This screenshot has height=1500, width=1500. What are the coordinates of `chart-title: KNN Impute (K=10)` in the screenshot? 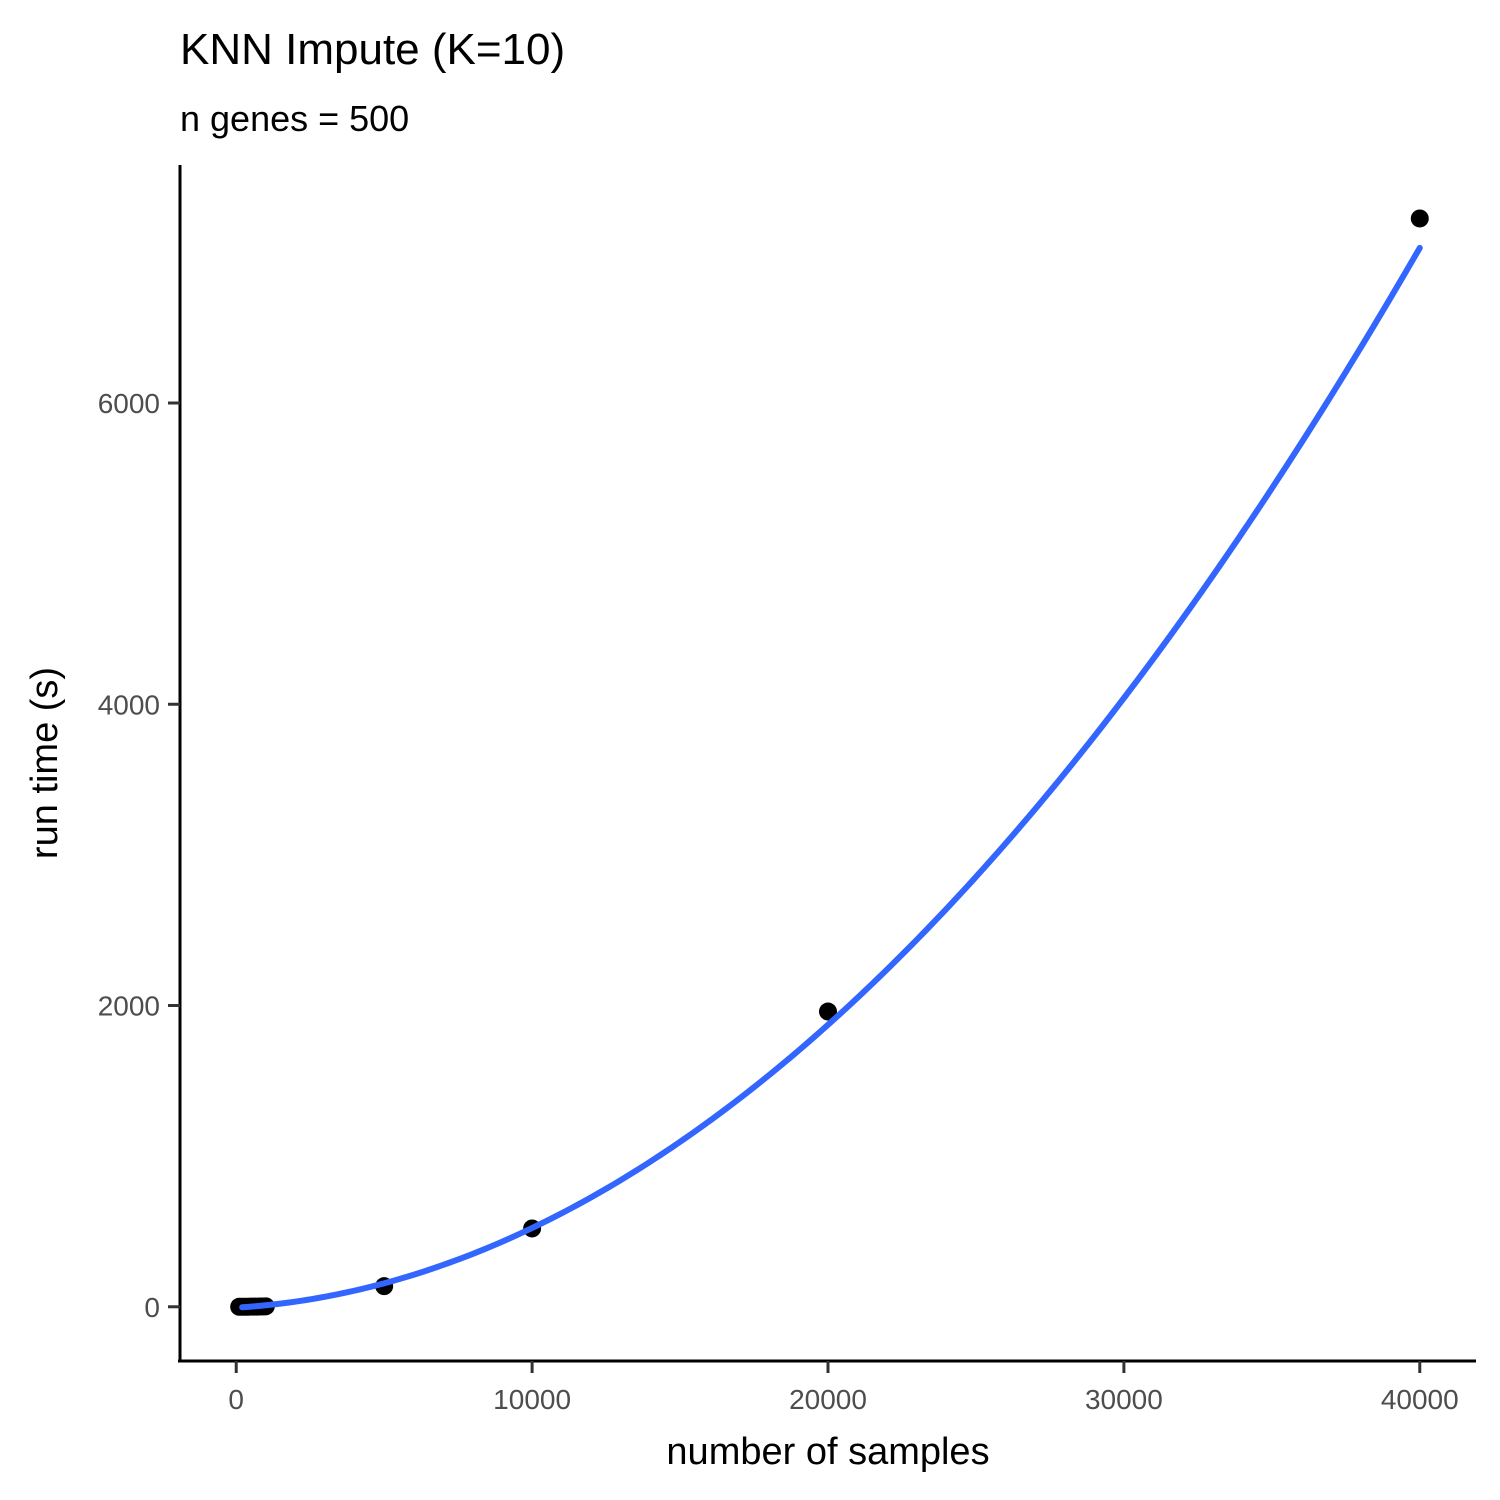 It's located at (372, 49).